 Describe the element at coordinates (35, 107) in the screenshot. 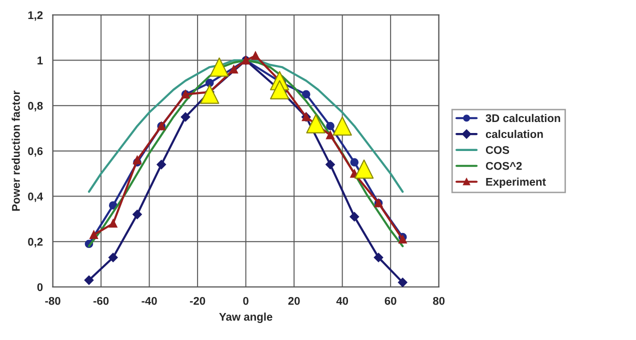

I see `y-tick-label: 0,8` at that location.